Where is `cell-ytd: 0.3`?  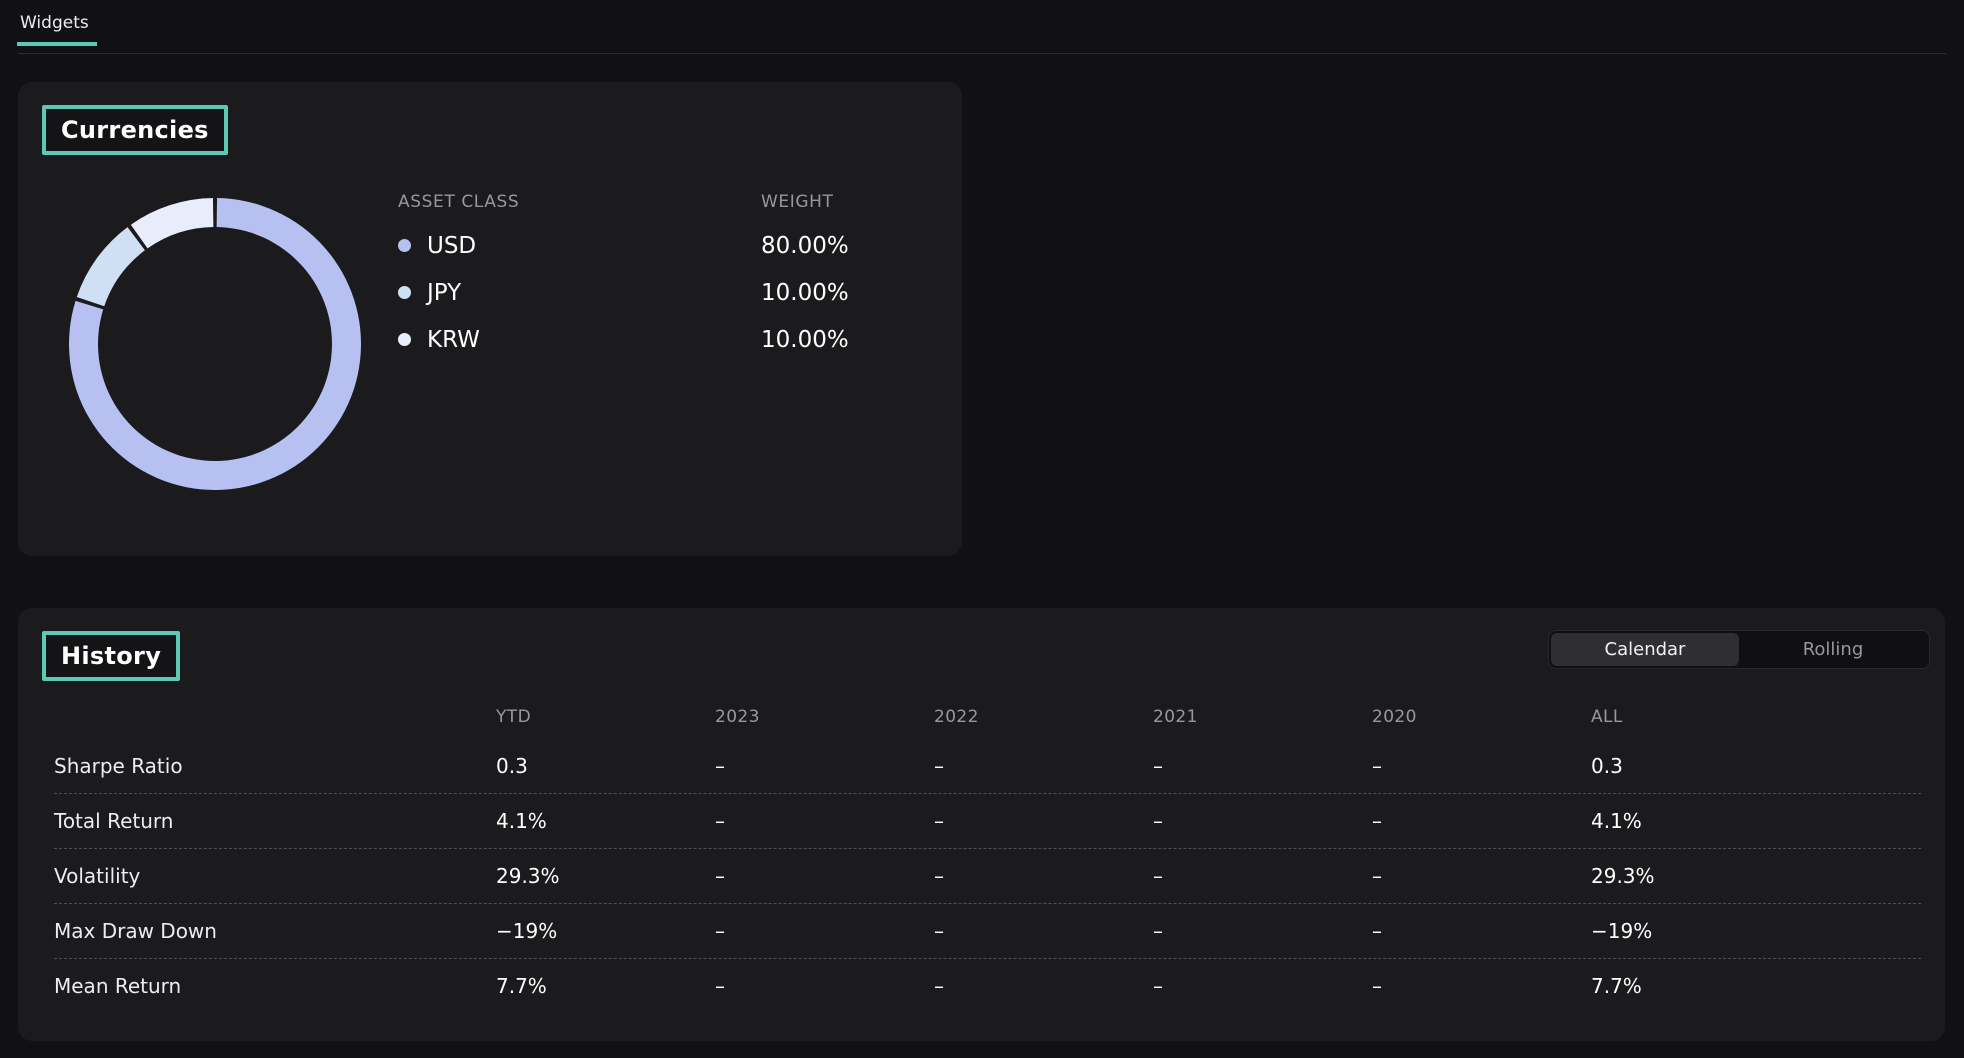 cell-ytd: 0.3 is located at coordinates (512, 765).